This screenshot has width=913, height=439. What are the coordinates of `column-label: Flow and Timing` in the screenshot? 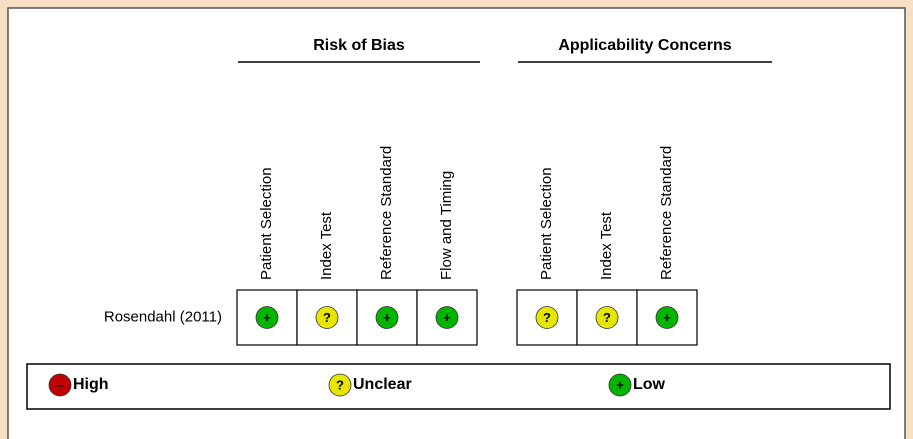 It's located at (446, 225).